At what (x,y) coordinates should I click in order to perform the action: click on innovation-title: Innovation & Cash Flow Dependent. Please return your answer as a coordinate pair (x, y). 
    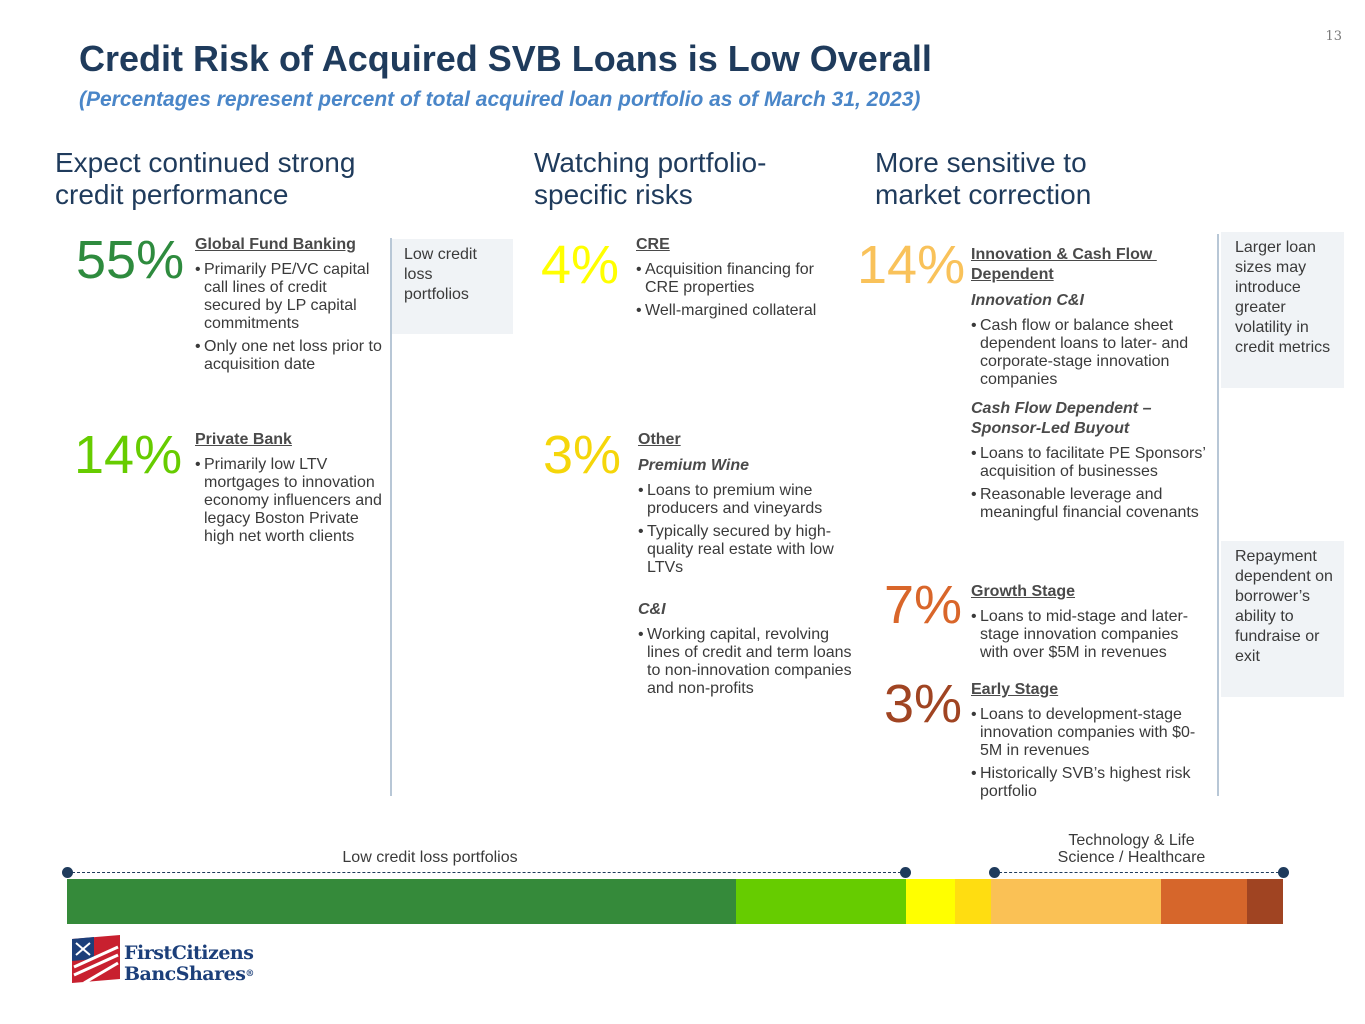
    Looking at the image, I should click on (1090, 265).